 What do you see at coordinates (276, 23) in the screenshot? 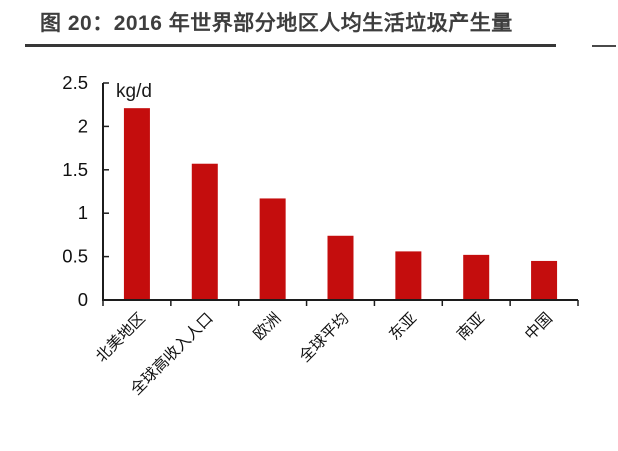
I see `figure-title: 图 20：2016 年世界部分地区人均生活垃圾产生量` at bounding box center [276, 23].